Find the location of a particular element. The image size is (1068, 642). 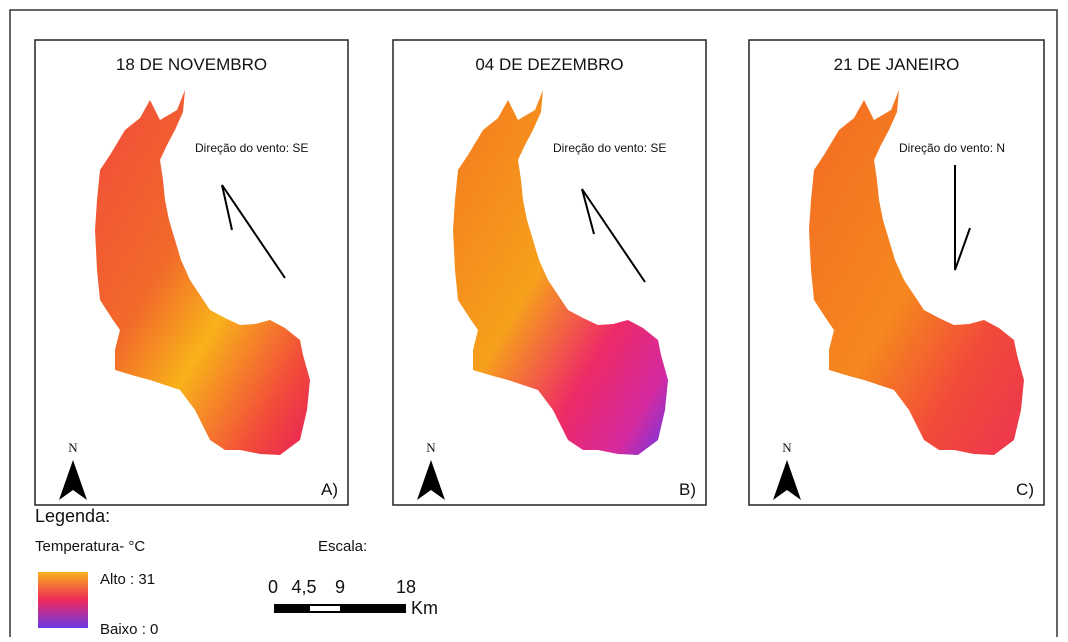

panel-label: B) is located at coordinates (687, 489).